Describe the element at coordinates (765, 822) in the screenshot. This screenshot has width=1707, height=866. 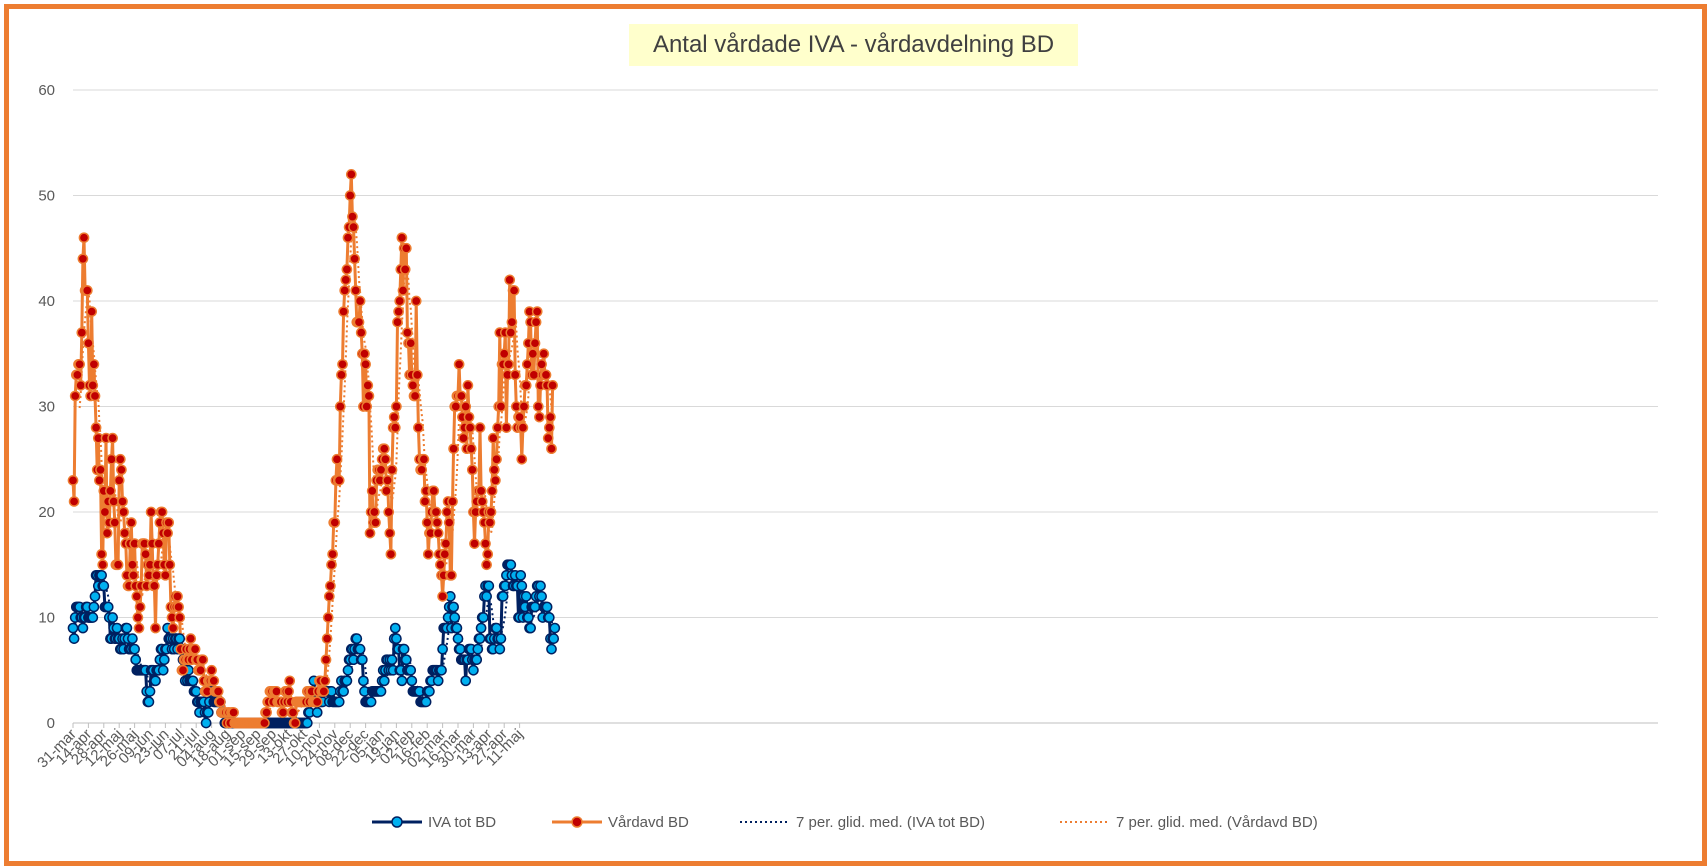
I see `legend-swatch-ma-iva` at that location.